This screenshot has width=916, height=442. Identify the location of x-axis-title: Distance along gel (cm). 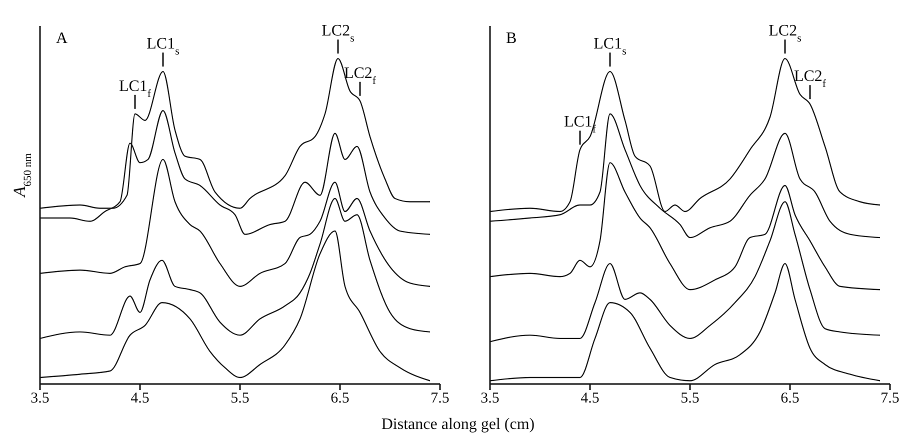
(458, 425).